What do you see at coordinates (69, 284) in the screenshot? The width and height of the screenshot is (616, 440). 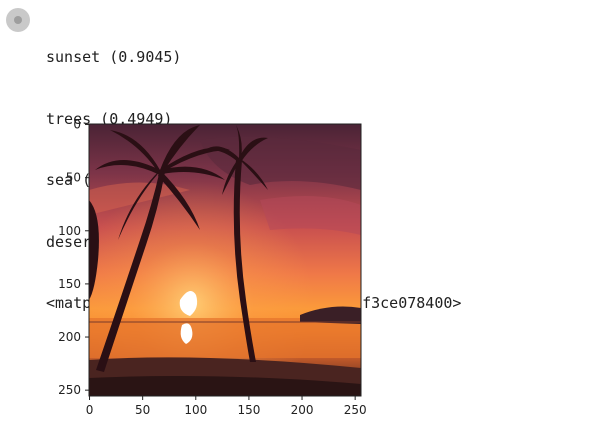 I see `y-tick-label: 150` at bounding box center [69, 284].